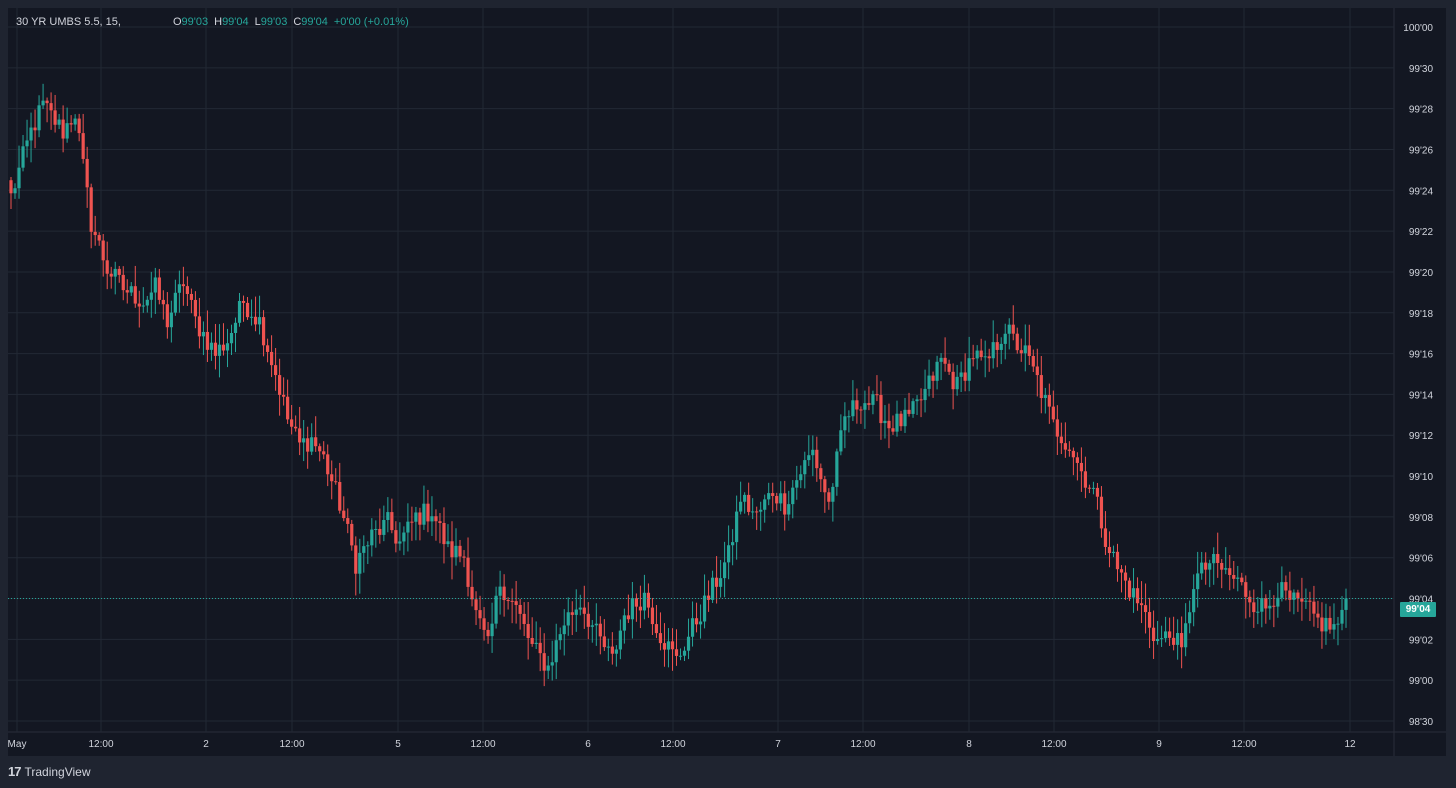 This screenshot has height=788, width=1456. I want to click on x-tick-label: May, so click(17, 744).